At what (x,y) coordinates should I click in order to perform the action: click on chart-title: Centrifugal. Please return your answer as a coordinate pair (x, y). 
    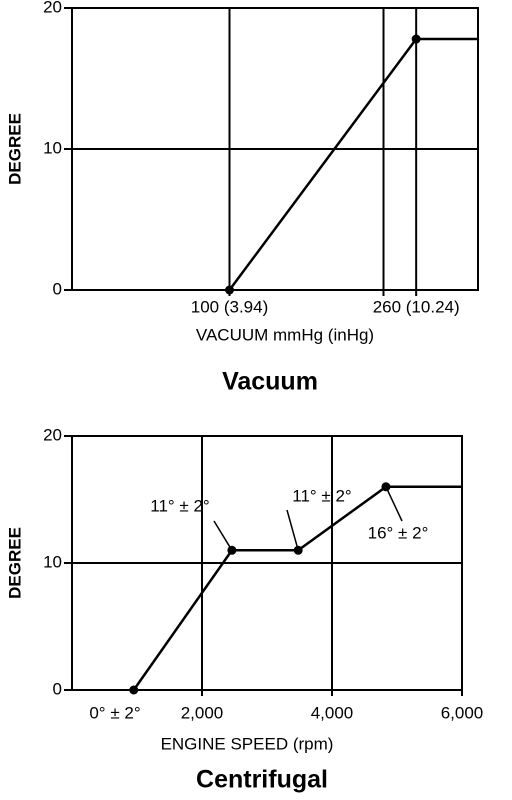
    Looking at the image, I should click on (262, 780).